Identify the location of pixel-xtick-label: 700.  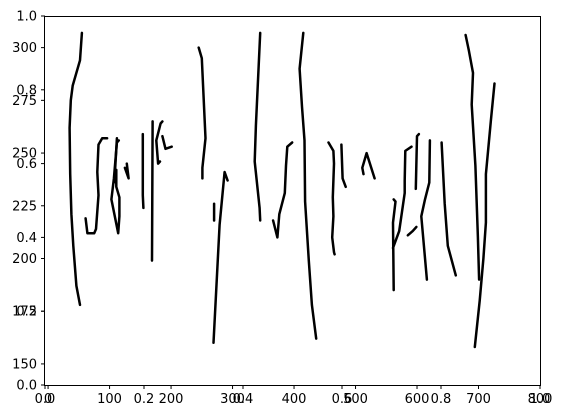
(478, 399).